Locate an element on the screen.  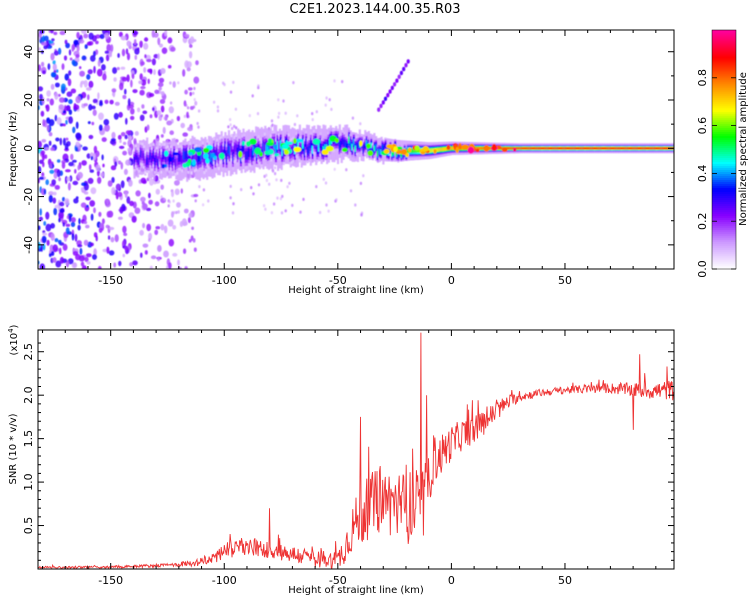
y-tick-label: 1.5 is located at coordinates (28, 439).